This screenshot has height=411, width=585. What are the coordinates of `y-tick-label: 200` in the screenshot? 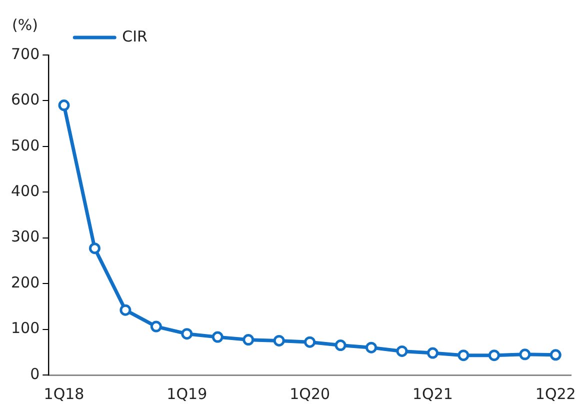 It's located at (25, 282).